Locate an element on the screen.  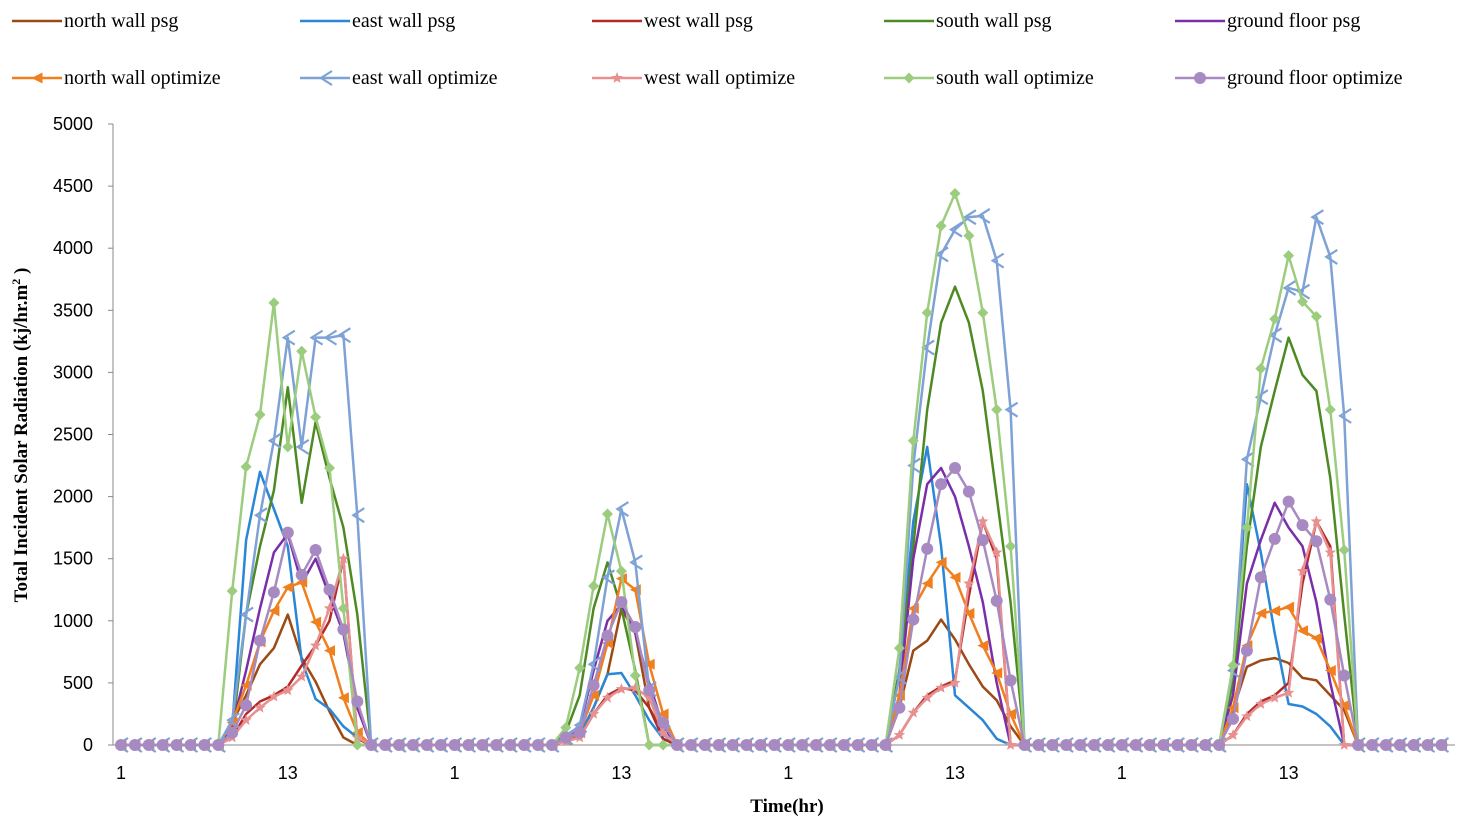
y-tick-label: 4500 is located at coordinates (73, 186).